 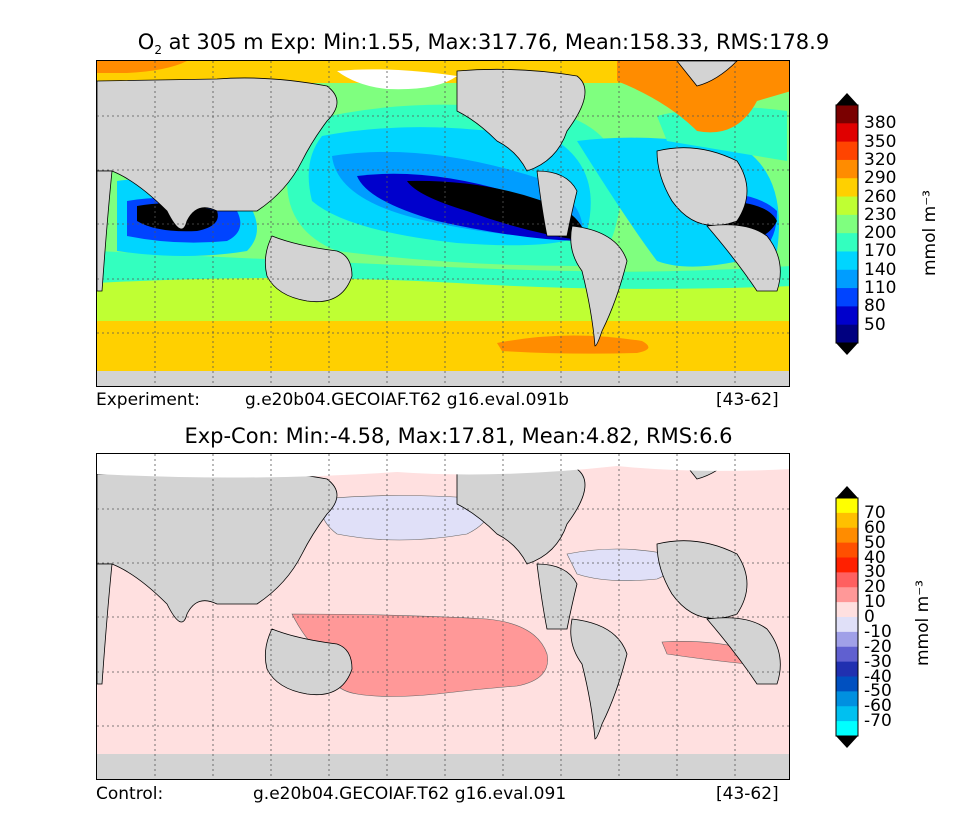 I want to click on top-north-yellow, so click(x=443, y=72).